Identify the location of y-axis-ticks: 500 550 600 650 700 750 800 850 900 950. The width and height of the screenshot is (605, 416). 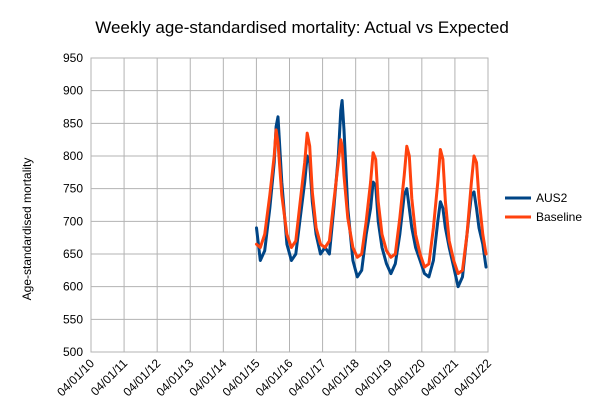
(73, 205).